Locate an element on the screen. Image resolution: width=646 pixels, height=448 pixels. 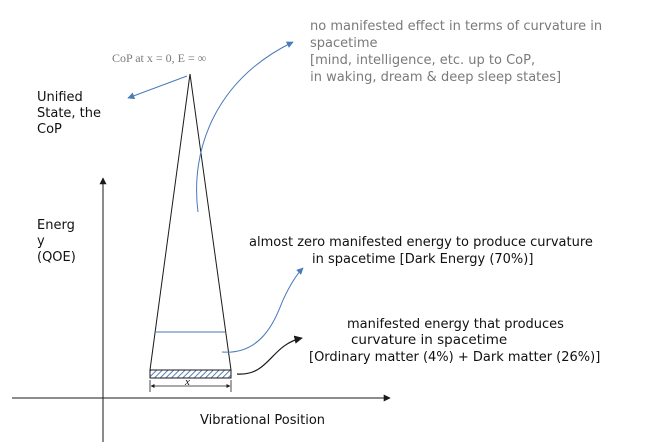
energy-axis-label-line1: Energ is located at coordinates (56, 225).